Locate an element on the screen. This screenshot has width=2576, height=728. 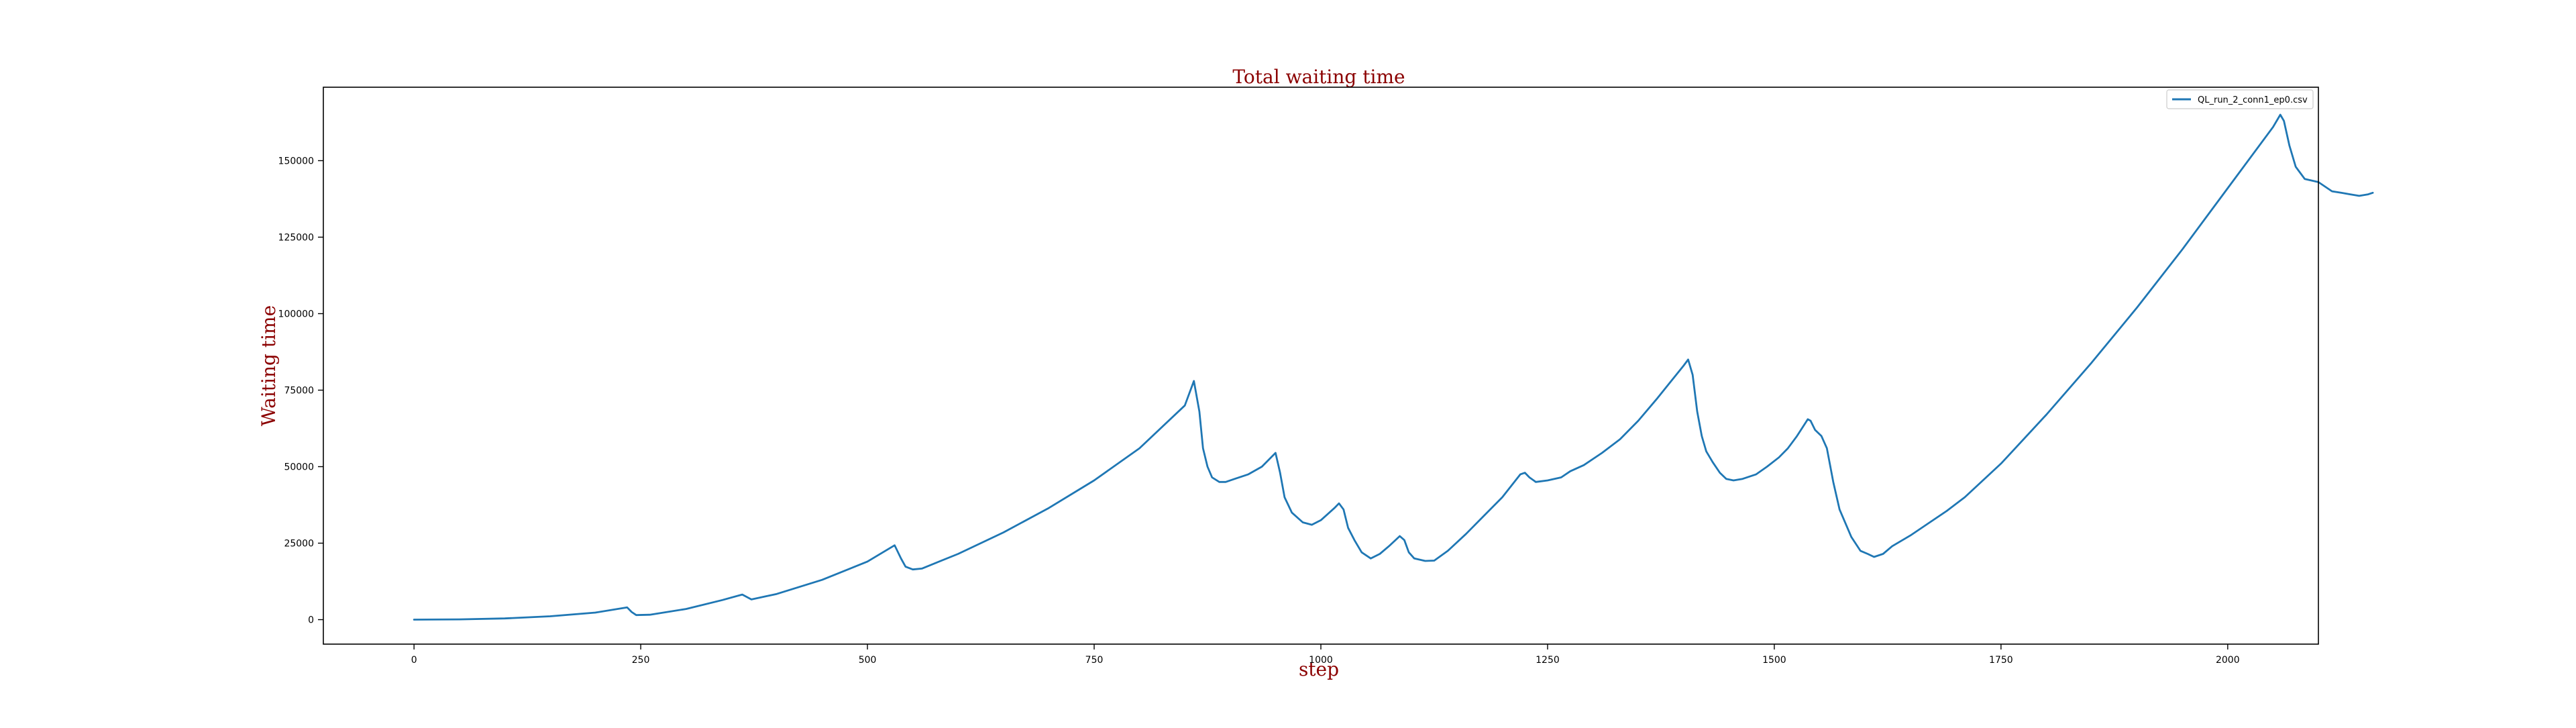
legend-series-label: QL_run_2_conn1_ep0.csv is located at coordinates (2253, 100).